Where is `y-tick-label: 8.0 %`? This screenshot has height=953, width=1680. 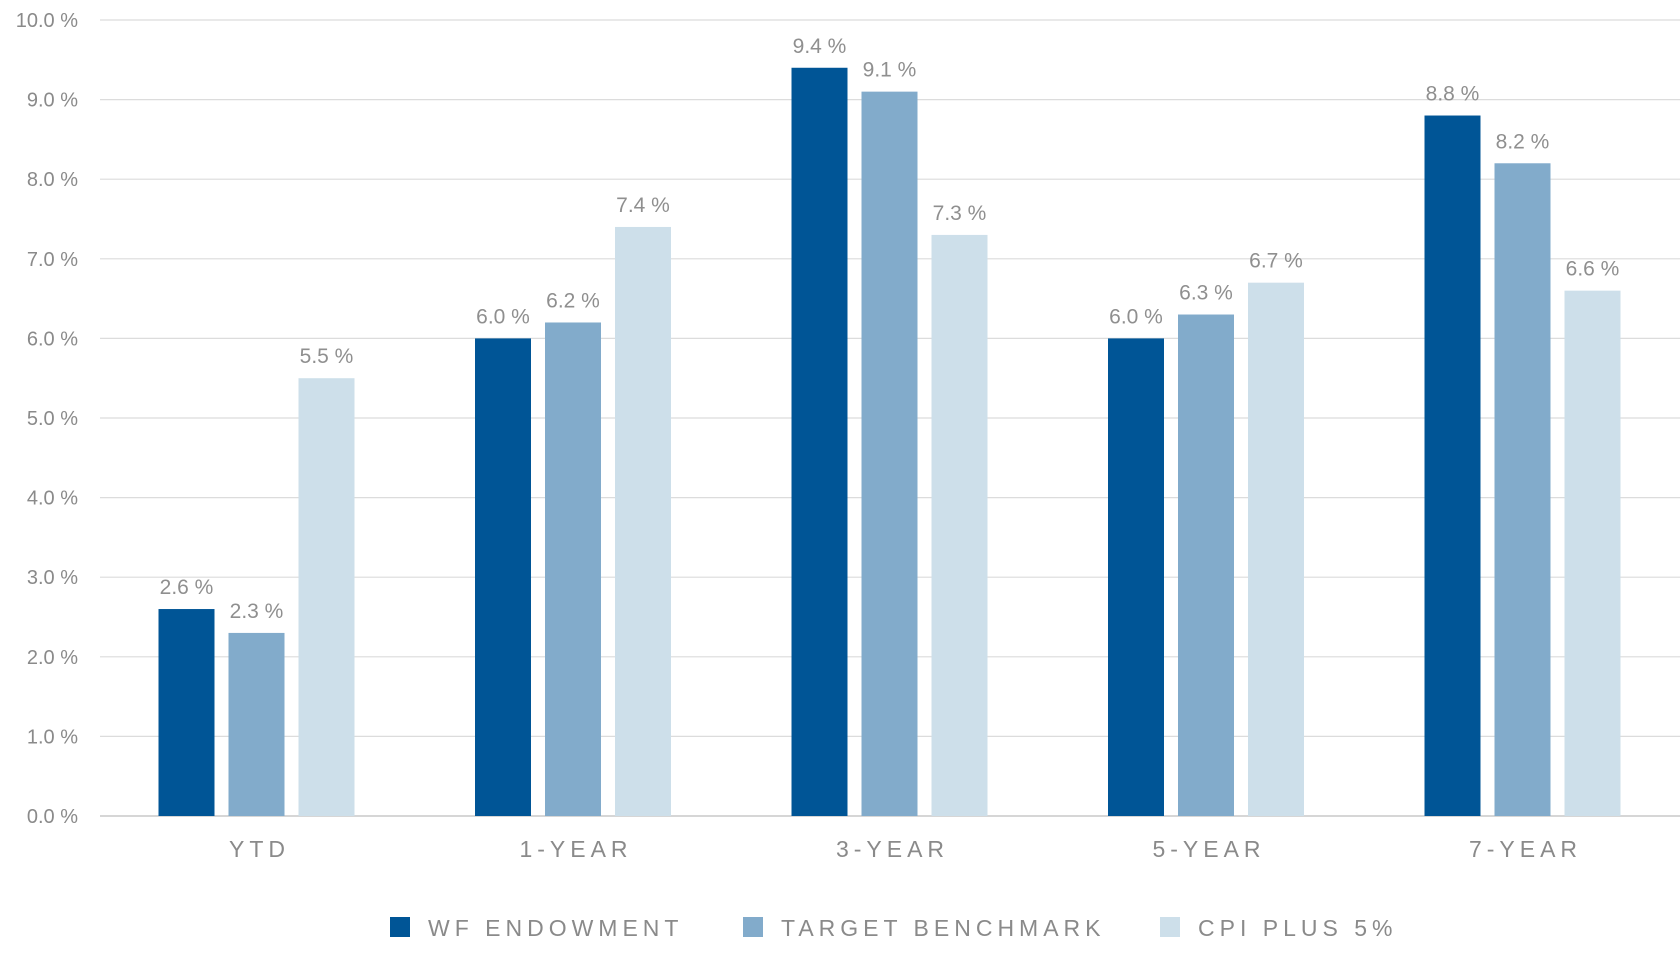
y-tick-label: 8.0 % is located at coordinates (52, 180).